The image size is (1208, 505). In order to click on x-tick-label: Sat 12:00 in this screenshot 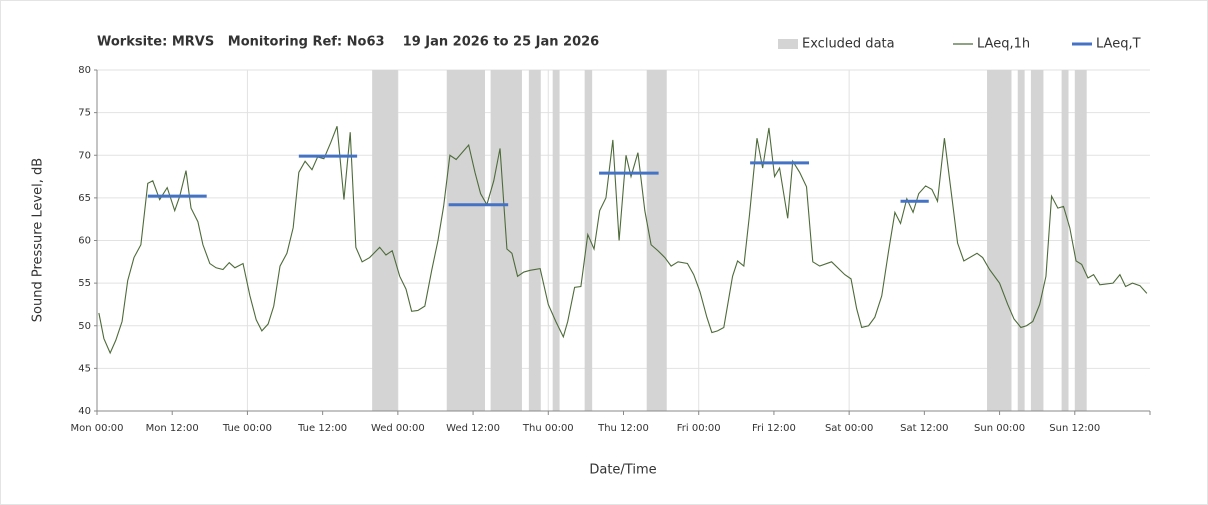, I will do `click(924, 428)`.